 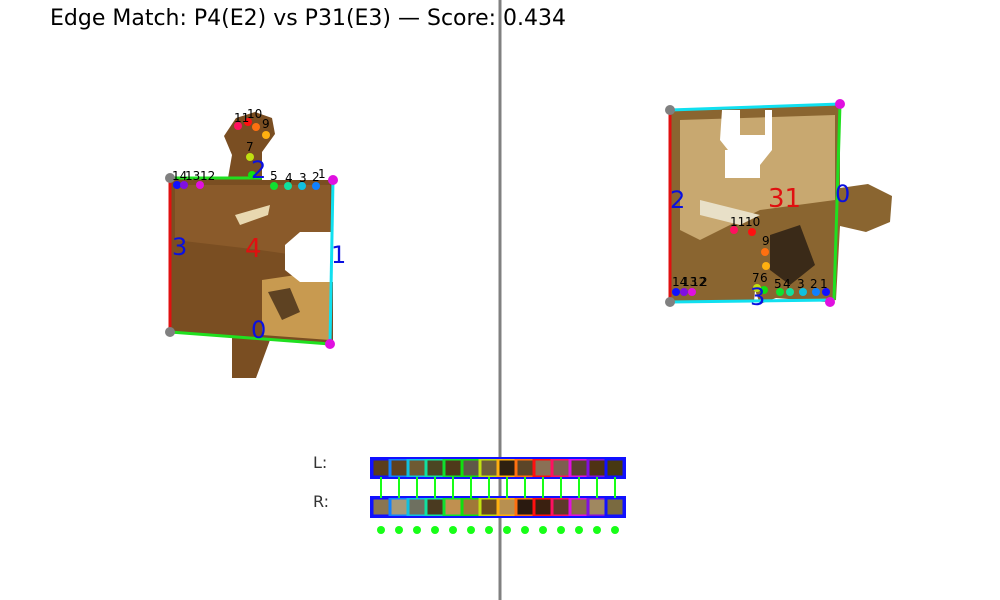 I want to click on strip-left-label: L:, so click(x=320, y=462).